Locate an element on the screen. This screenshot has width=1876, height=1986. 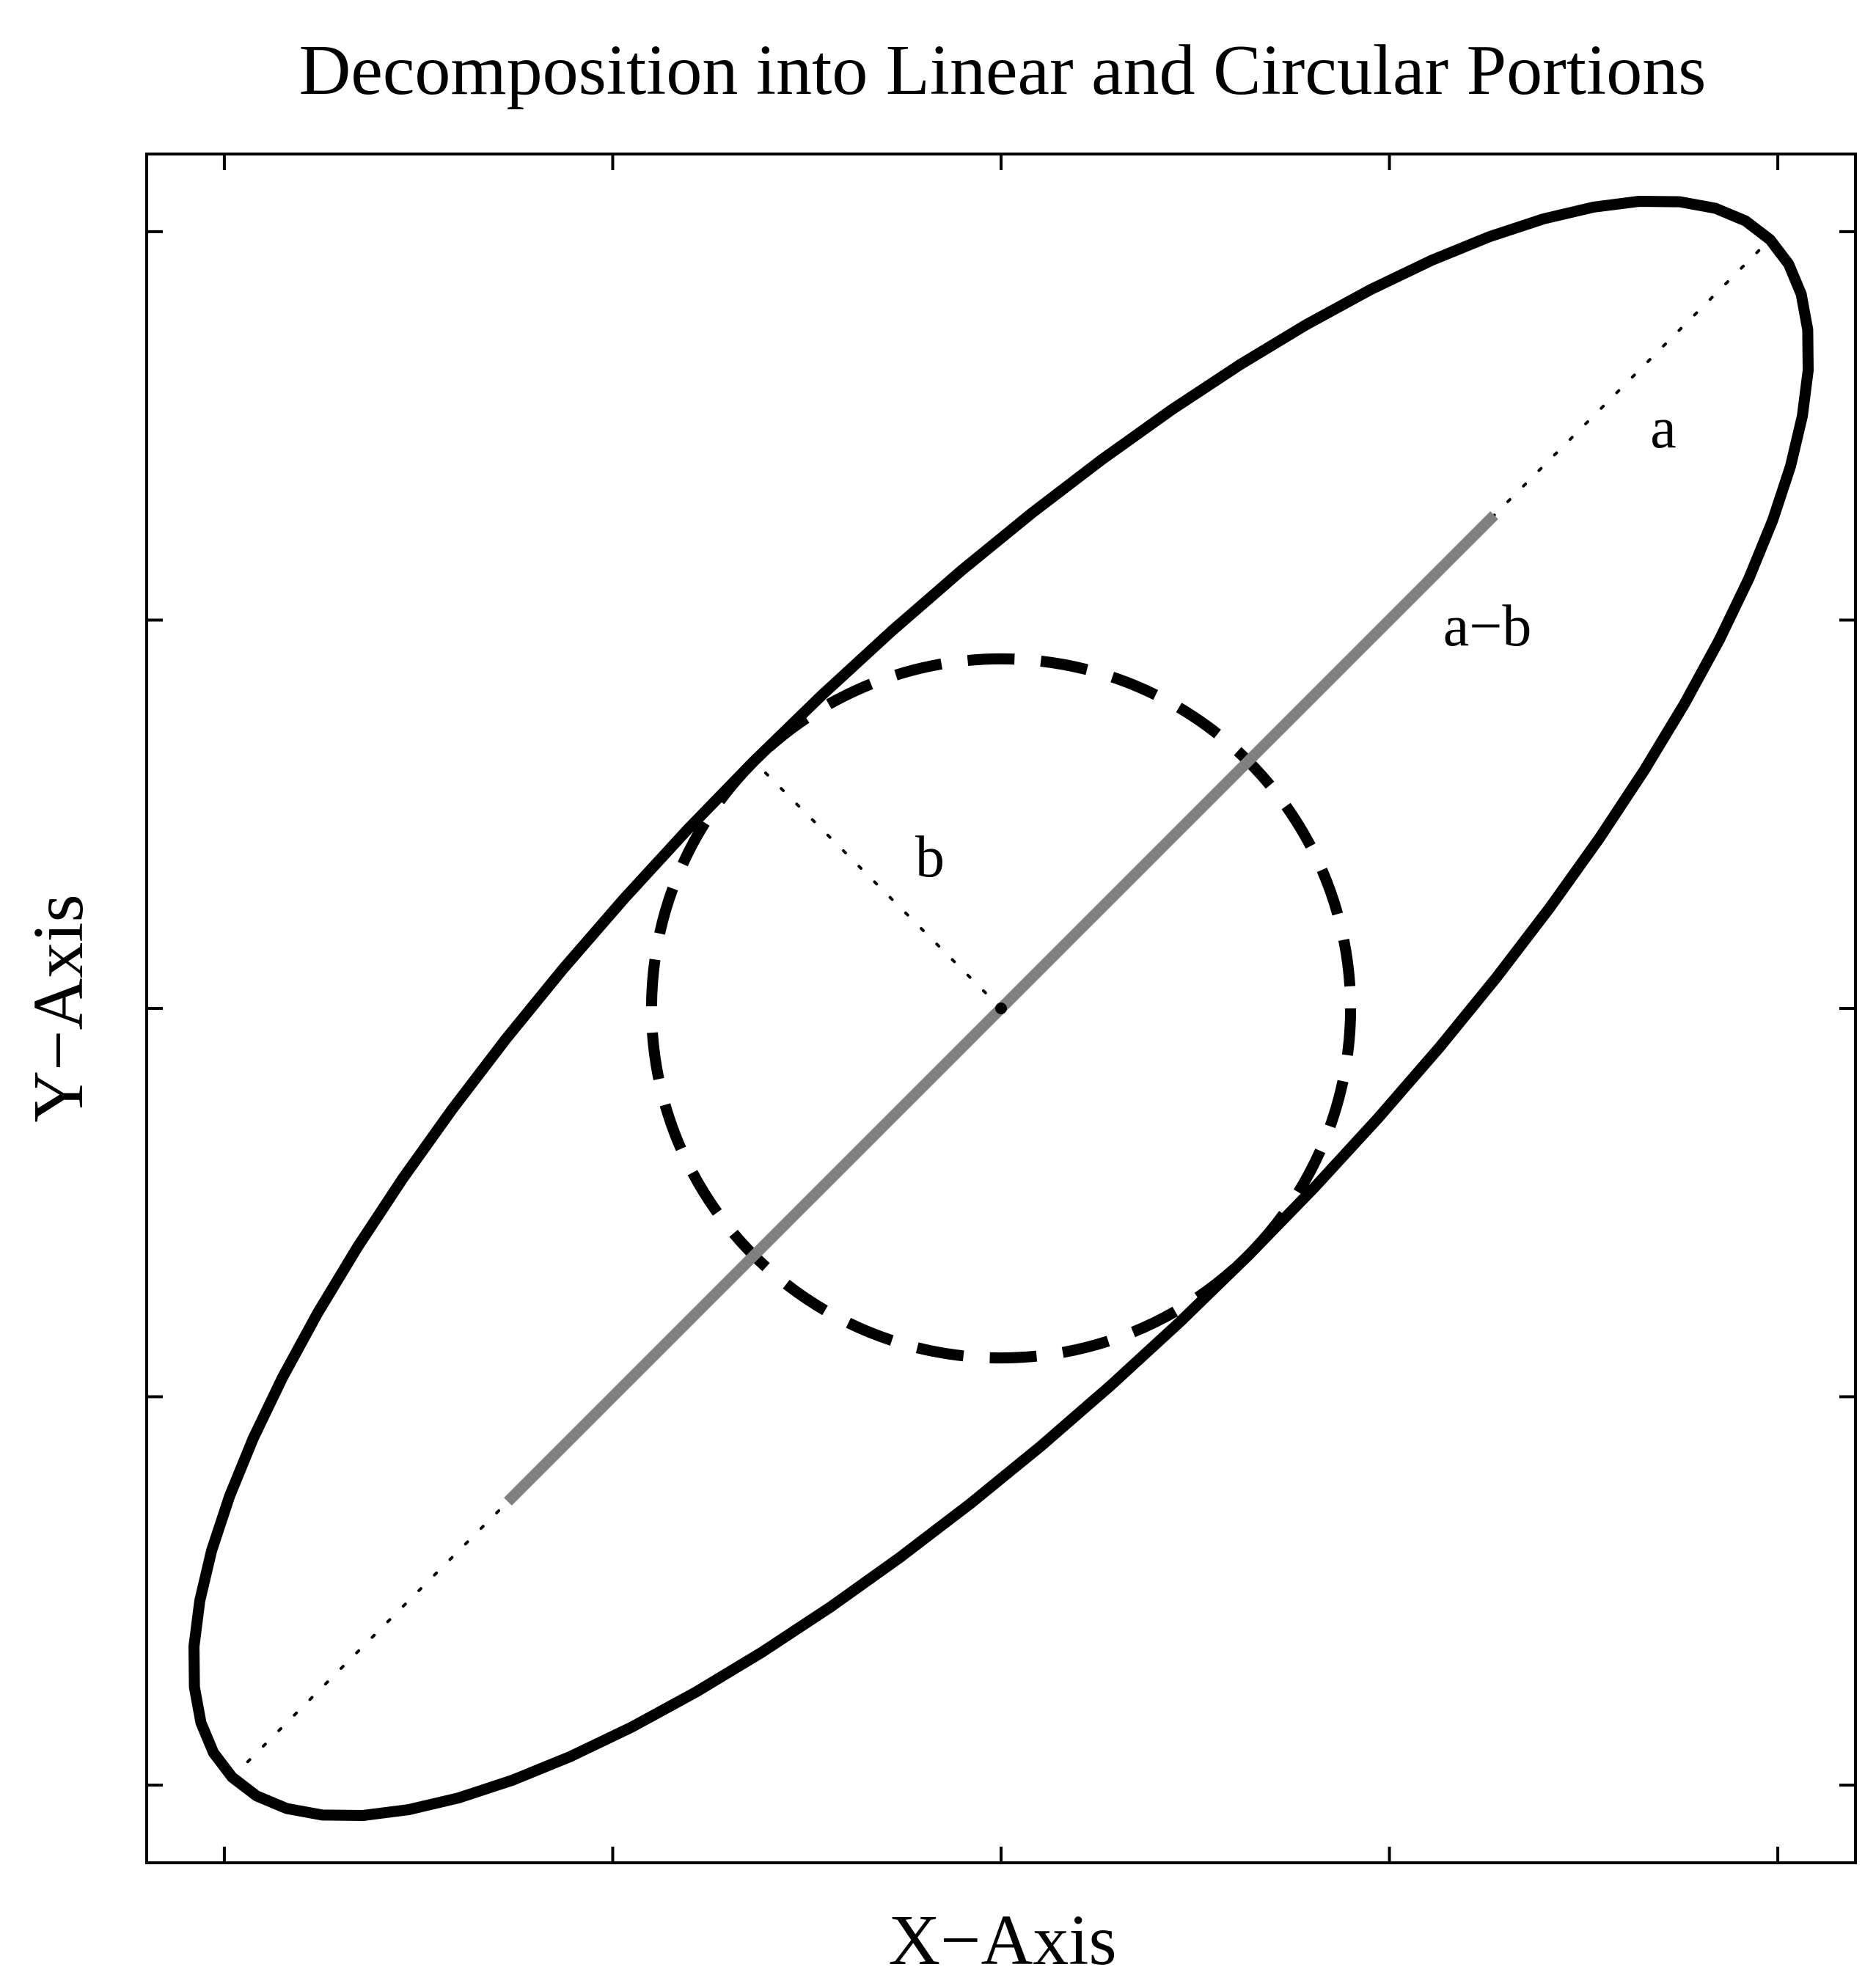
radius-b-dotted-line is located at coordinates (877, 884).